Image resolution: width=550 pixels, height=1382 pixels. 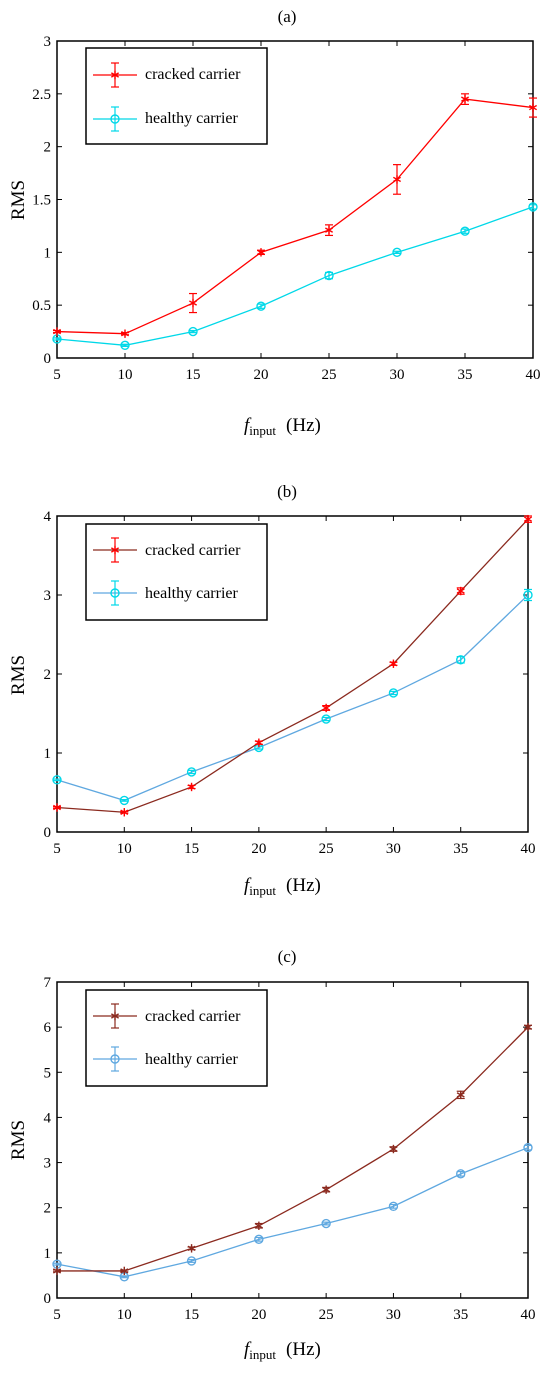 I want to click on panel-b-legend-entry-healthy: healthy carrier, so click(x=166, y=593).